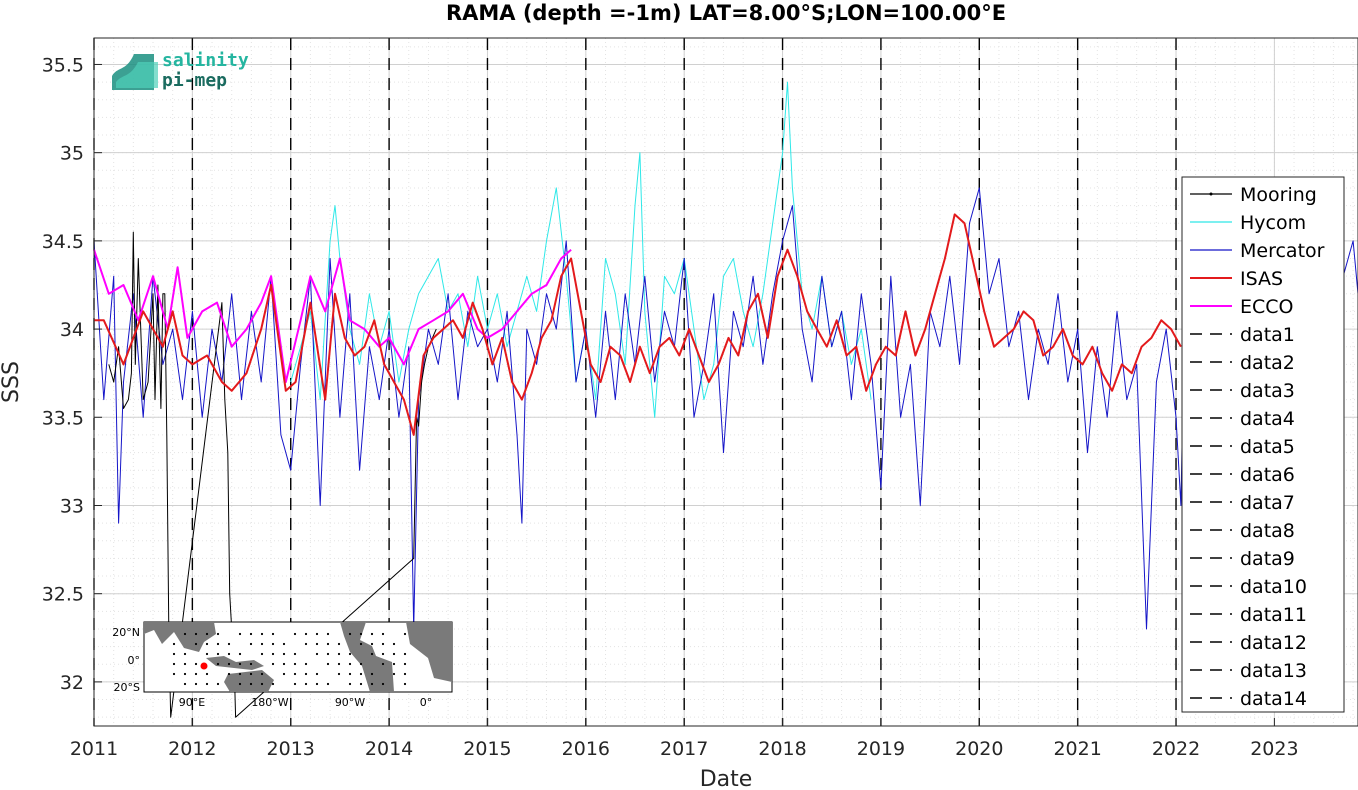 The height and width of the screenshot is (790, 1358). What do you see at coordinates (269, 702) in the screenshot?
I see `map-lon-label-180w: 180°W` at bounding box center [269, 702].